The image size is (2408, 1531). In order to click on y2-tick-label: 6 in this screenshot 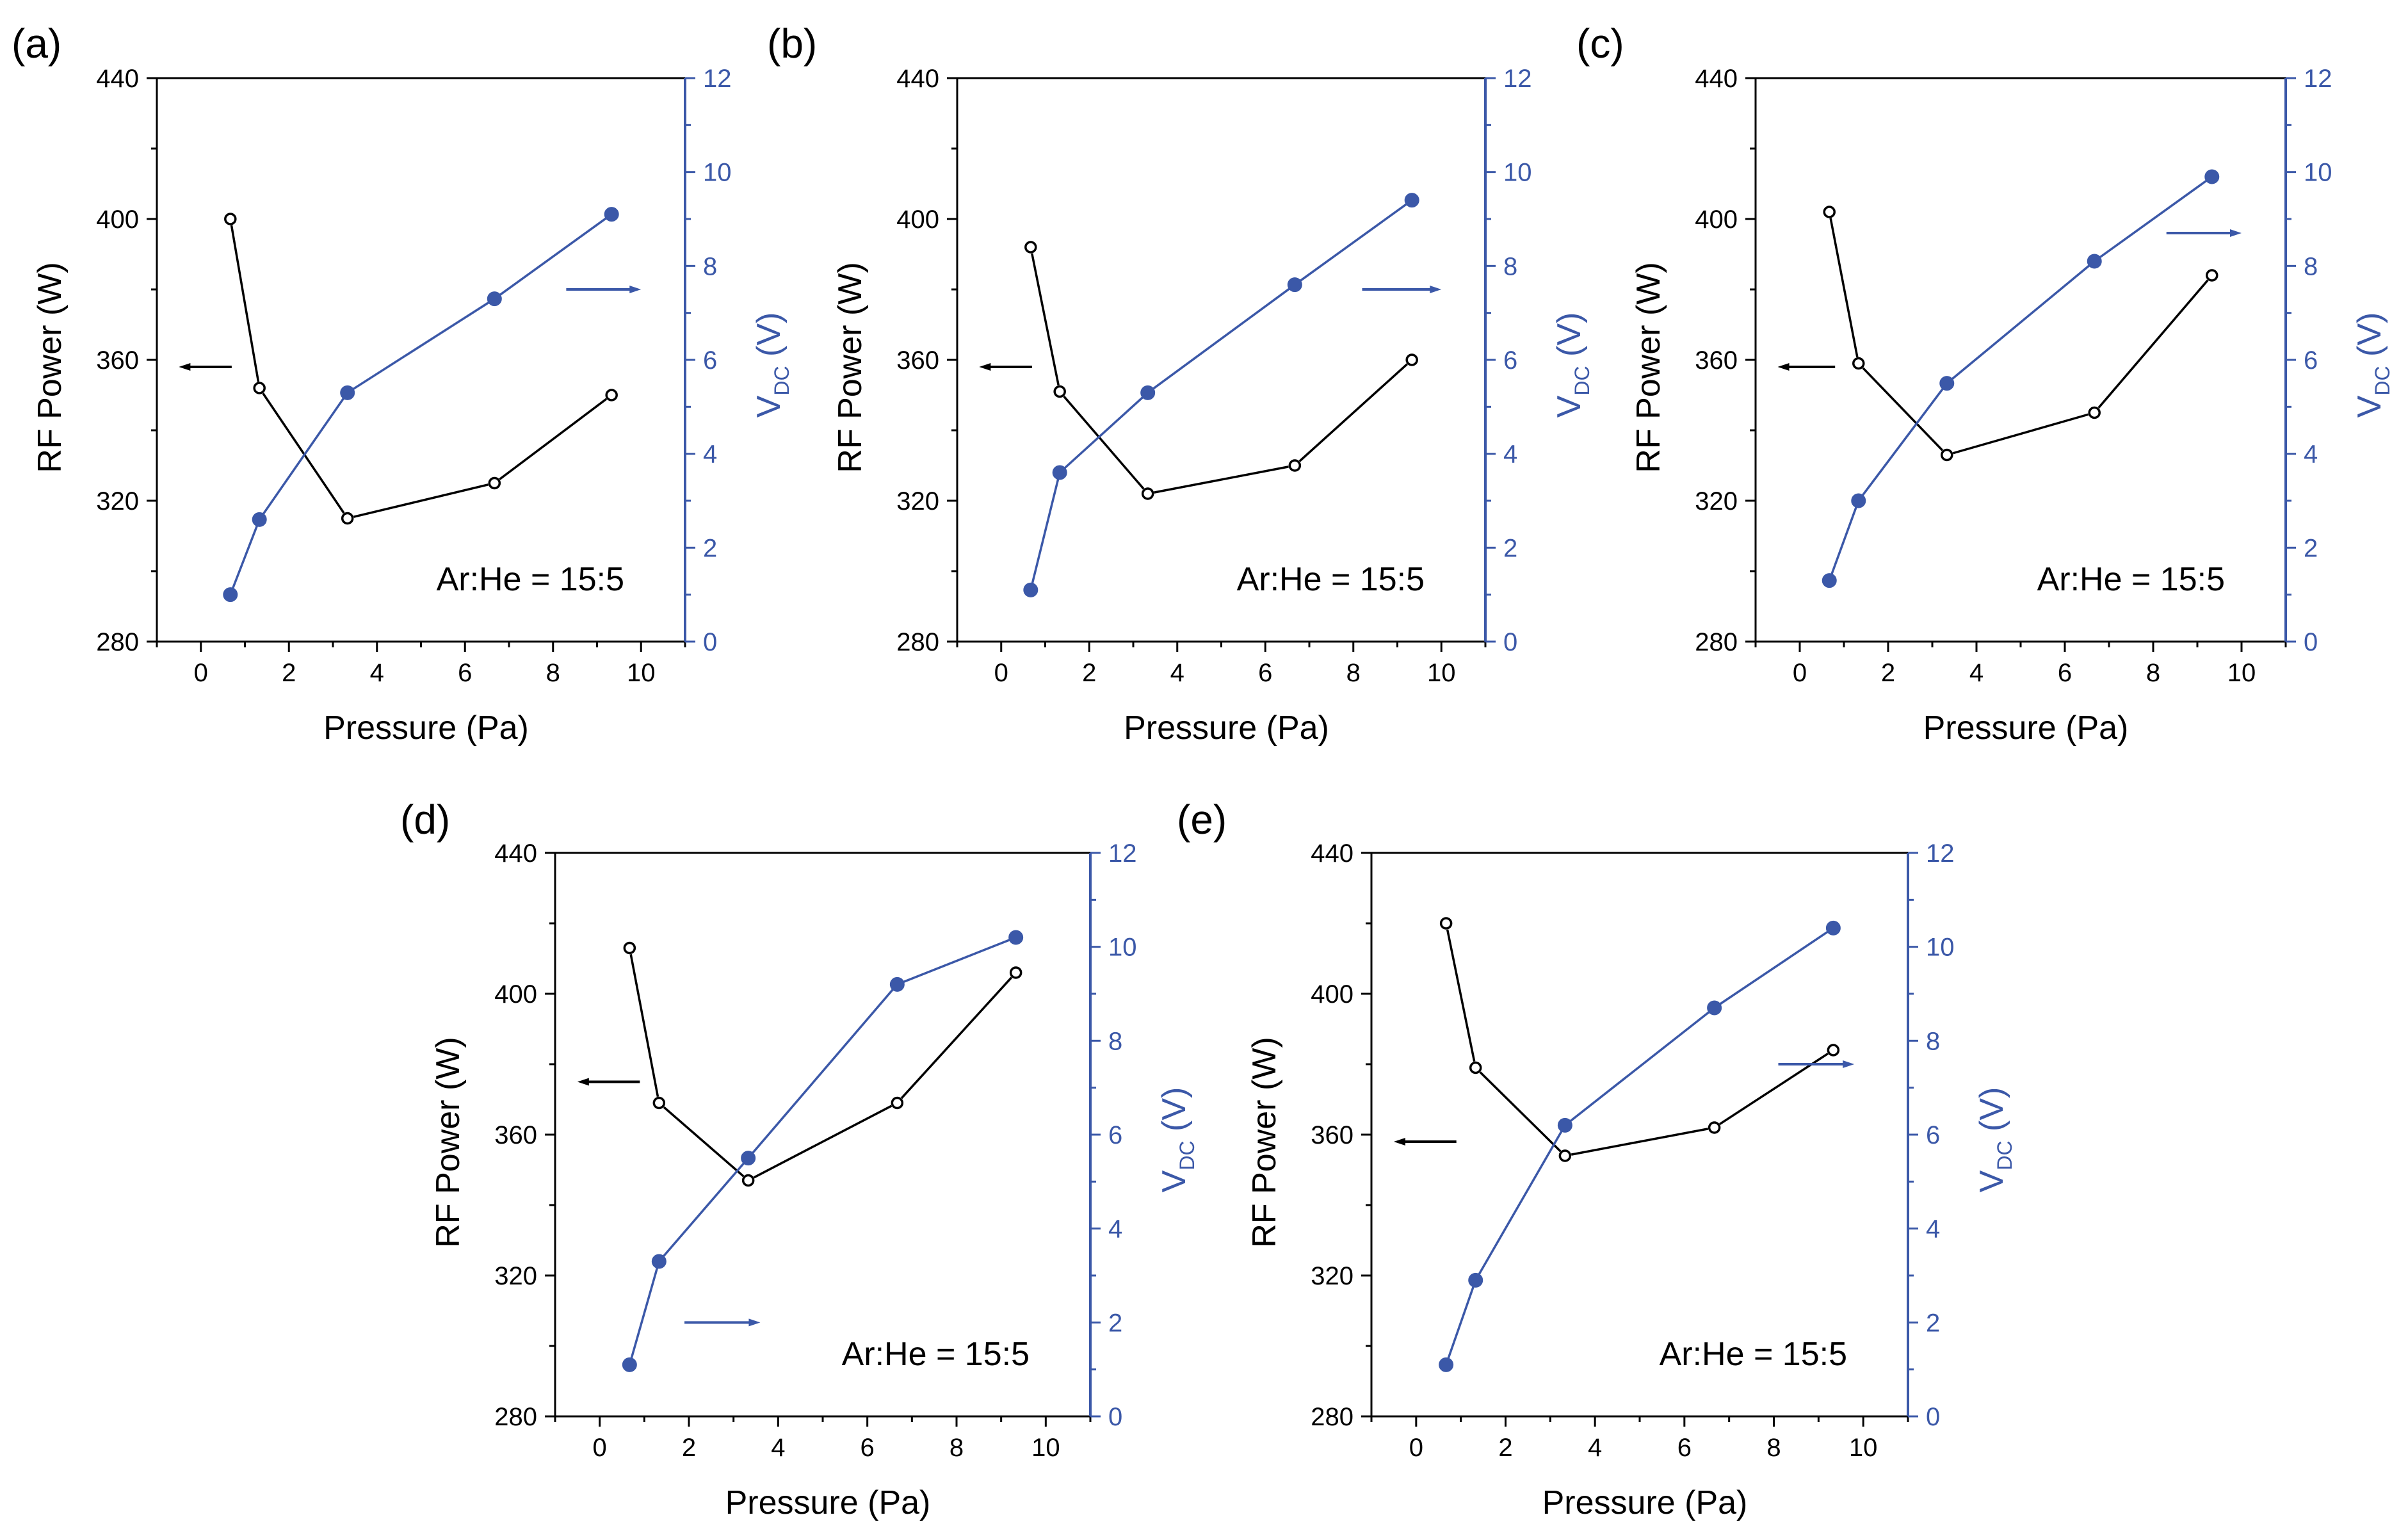, I will do `click(1115, 1135)`.